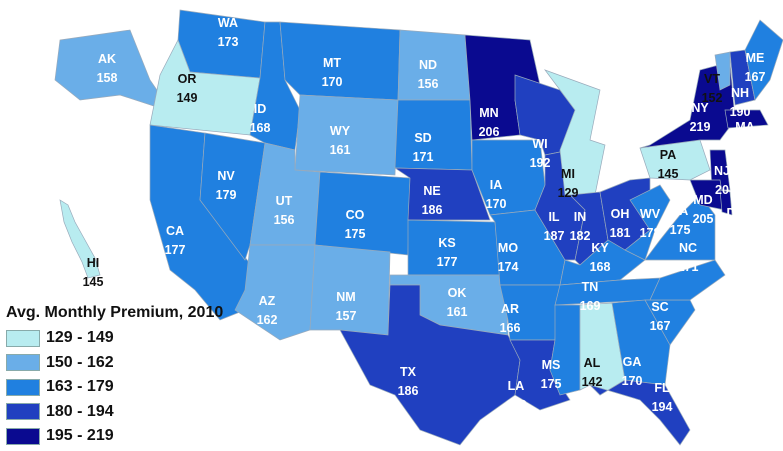 This screenshot has height=451, width=783. Describe the element at coordinates (687, 280) in the screenshot. I see `state-nc` at that location.